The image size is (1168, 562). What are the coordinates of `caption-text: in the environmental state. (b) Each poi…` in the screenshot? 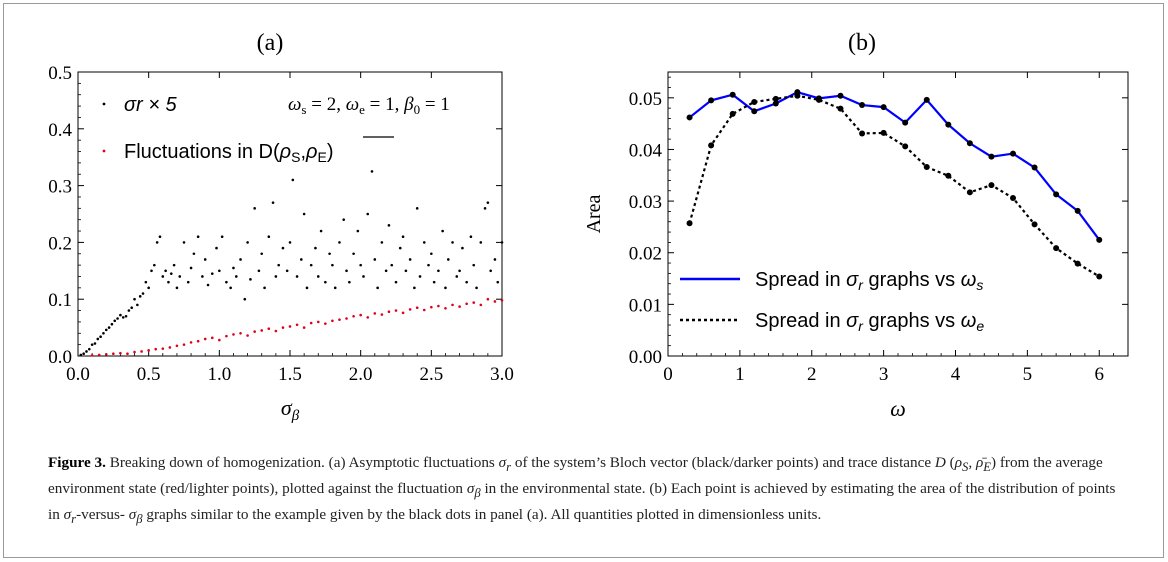 It's located at (582, 502).